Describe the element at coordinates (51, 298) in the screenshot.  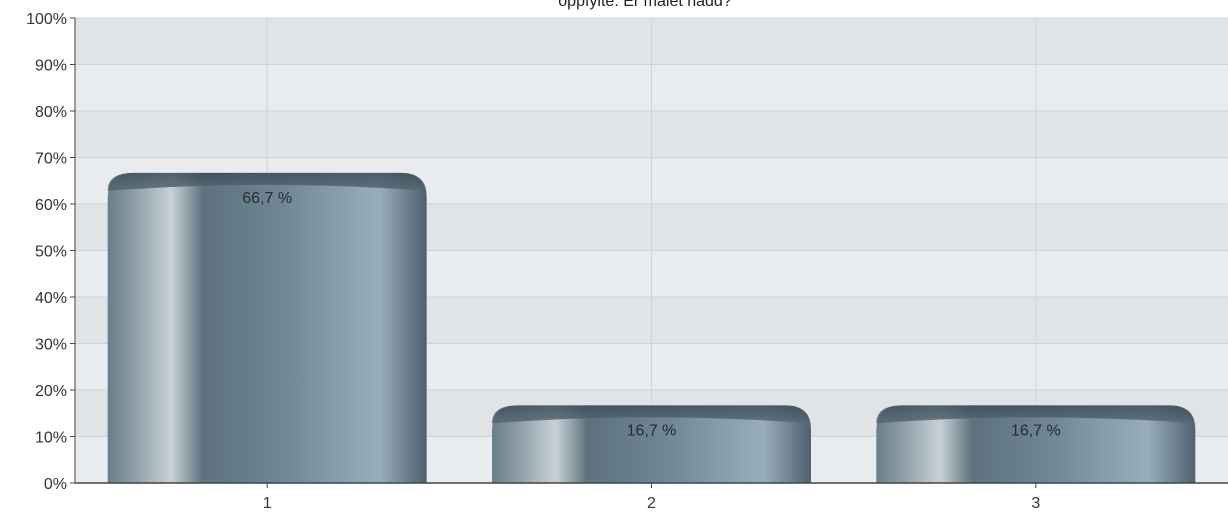
I see `y-tick-label: 40%` at that location.